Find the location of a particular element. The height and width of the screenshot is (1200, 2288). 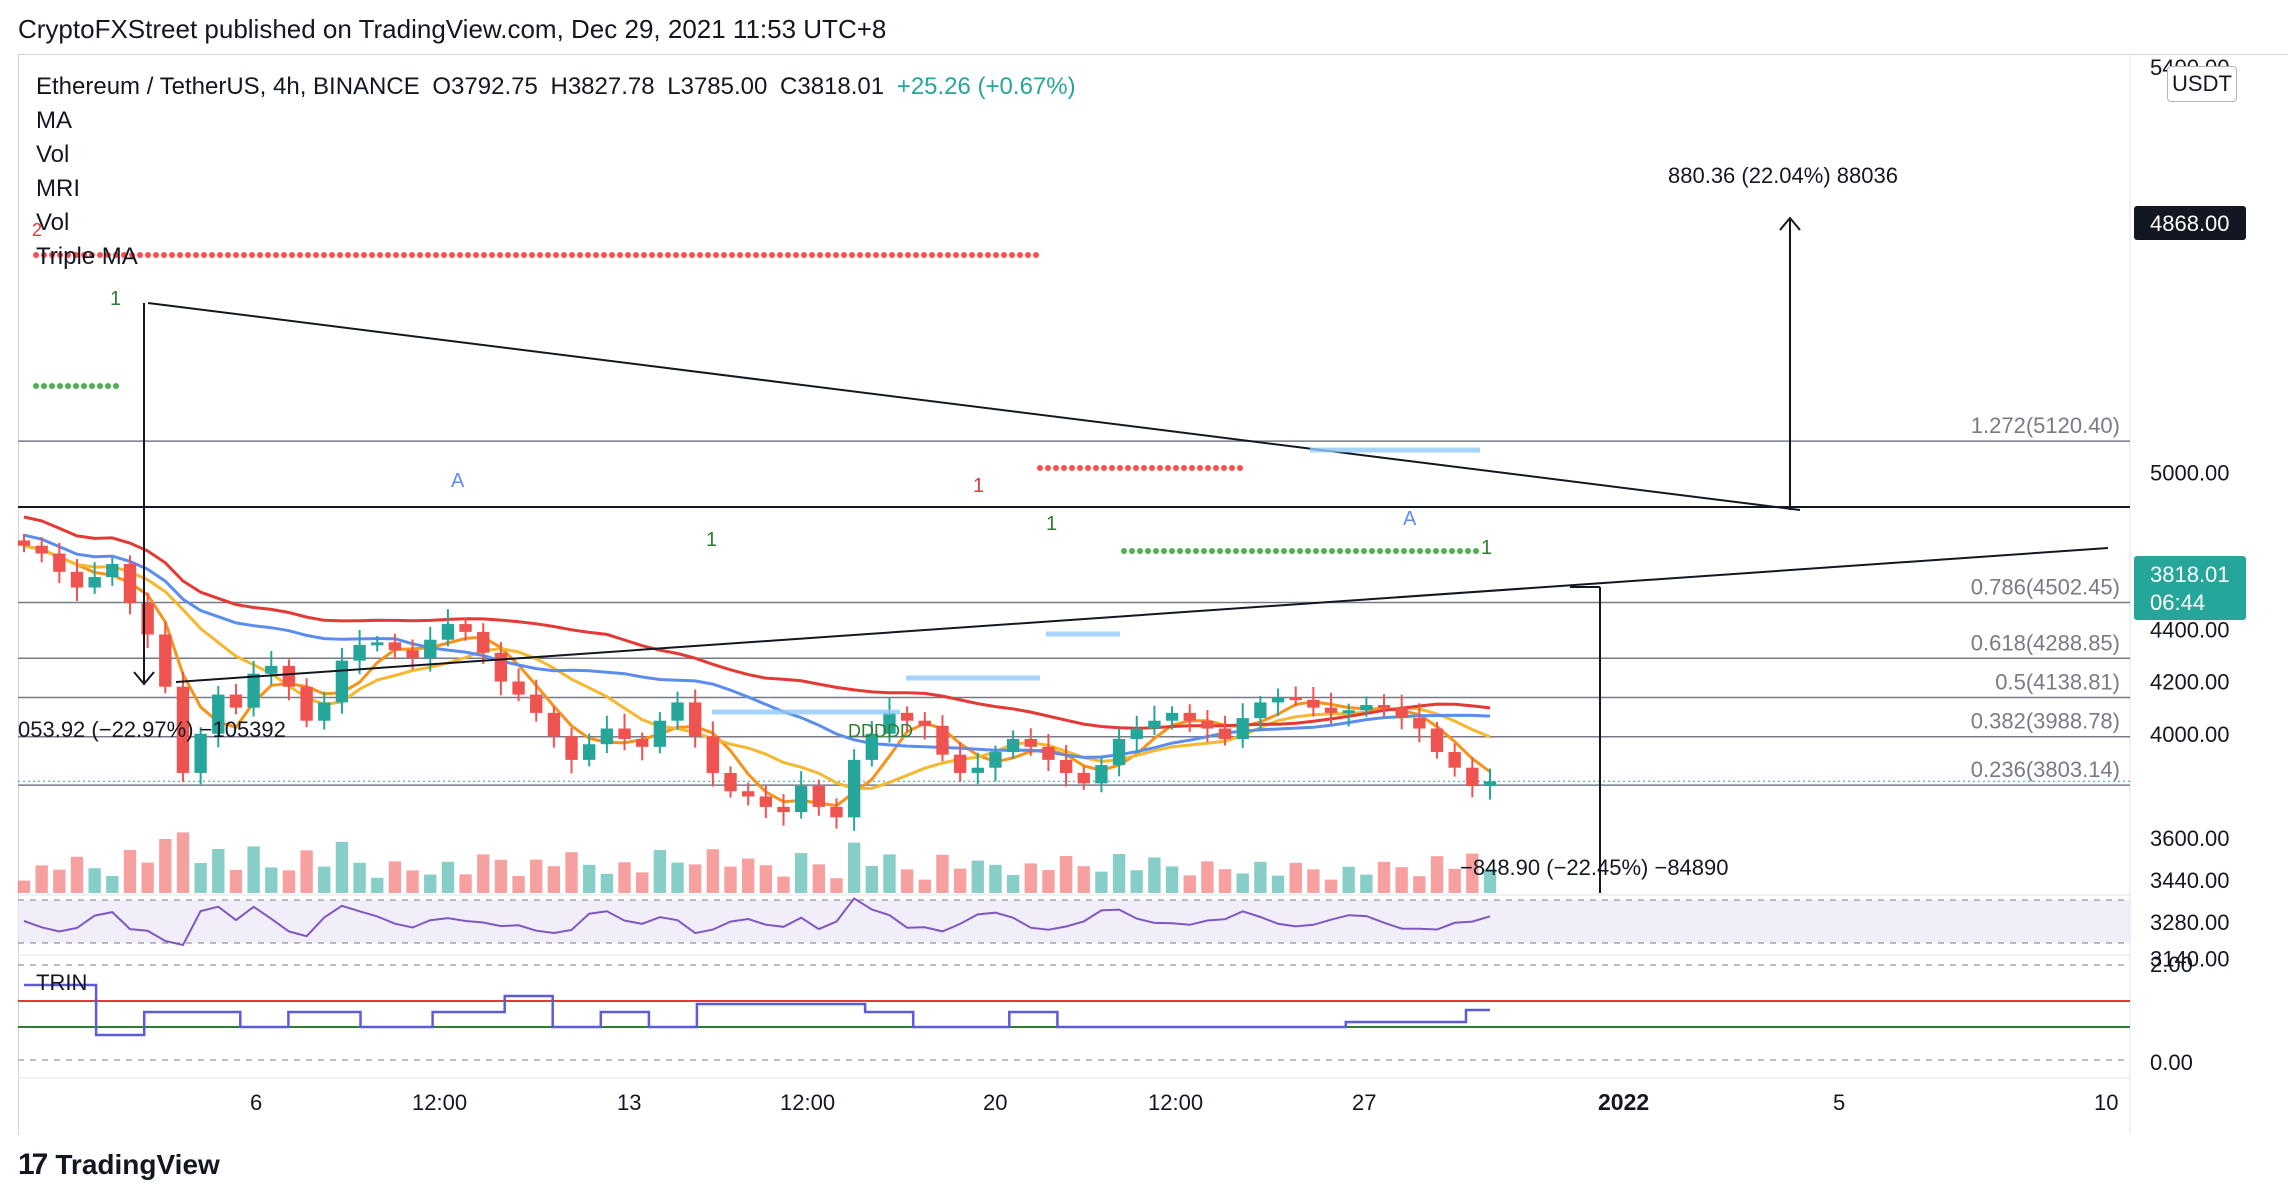

target-price-badge: 4868.00 is located at coordinates (2190, 223).